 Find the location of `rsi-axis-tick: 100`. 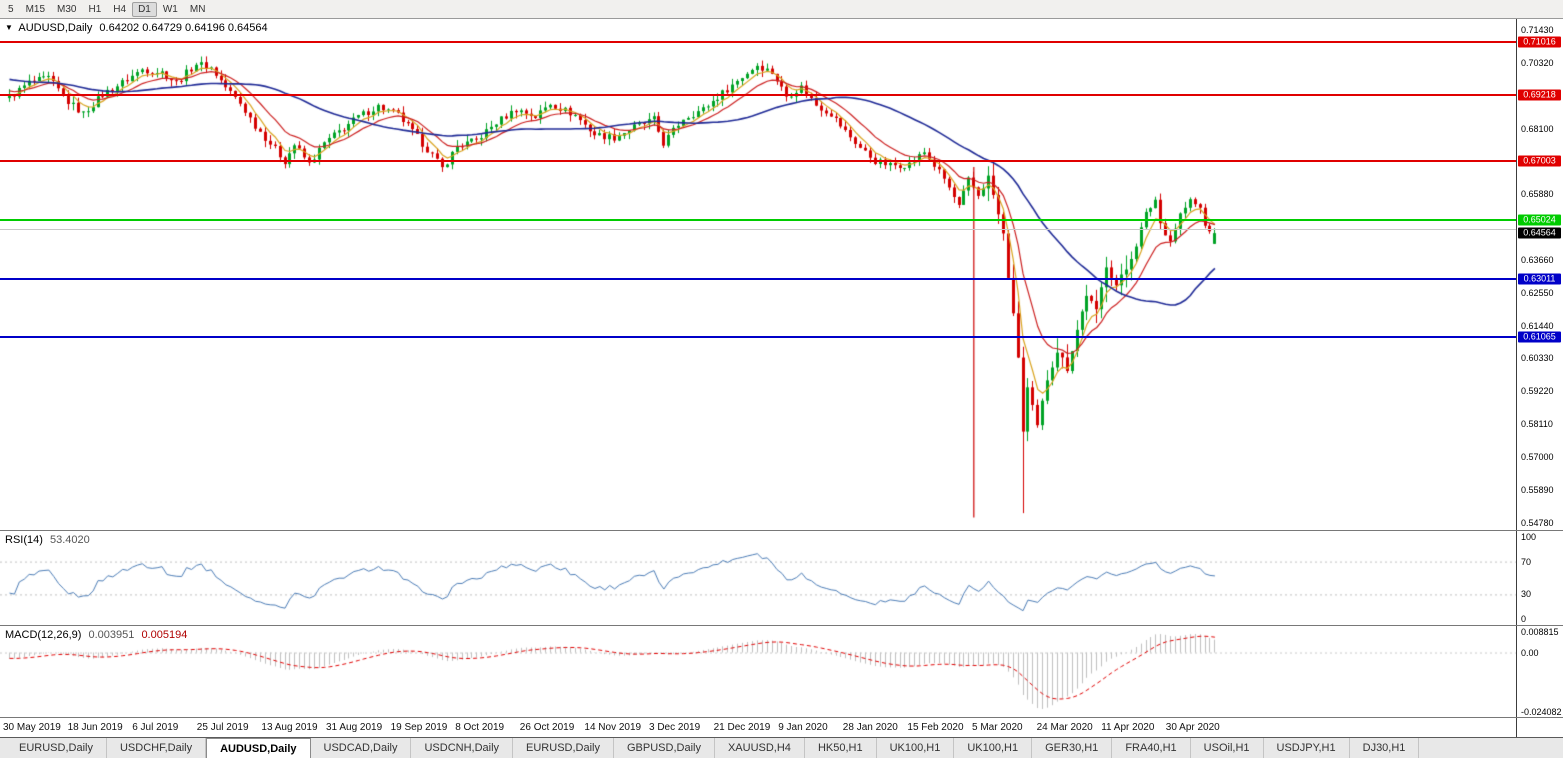

rsi-axis-tick: 100 is located at coordinates (1529, 537).